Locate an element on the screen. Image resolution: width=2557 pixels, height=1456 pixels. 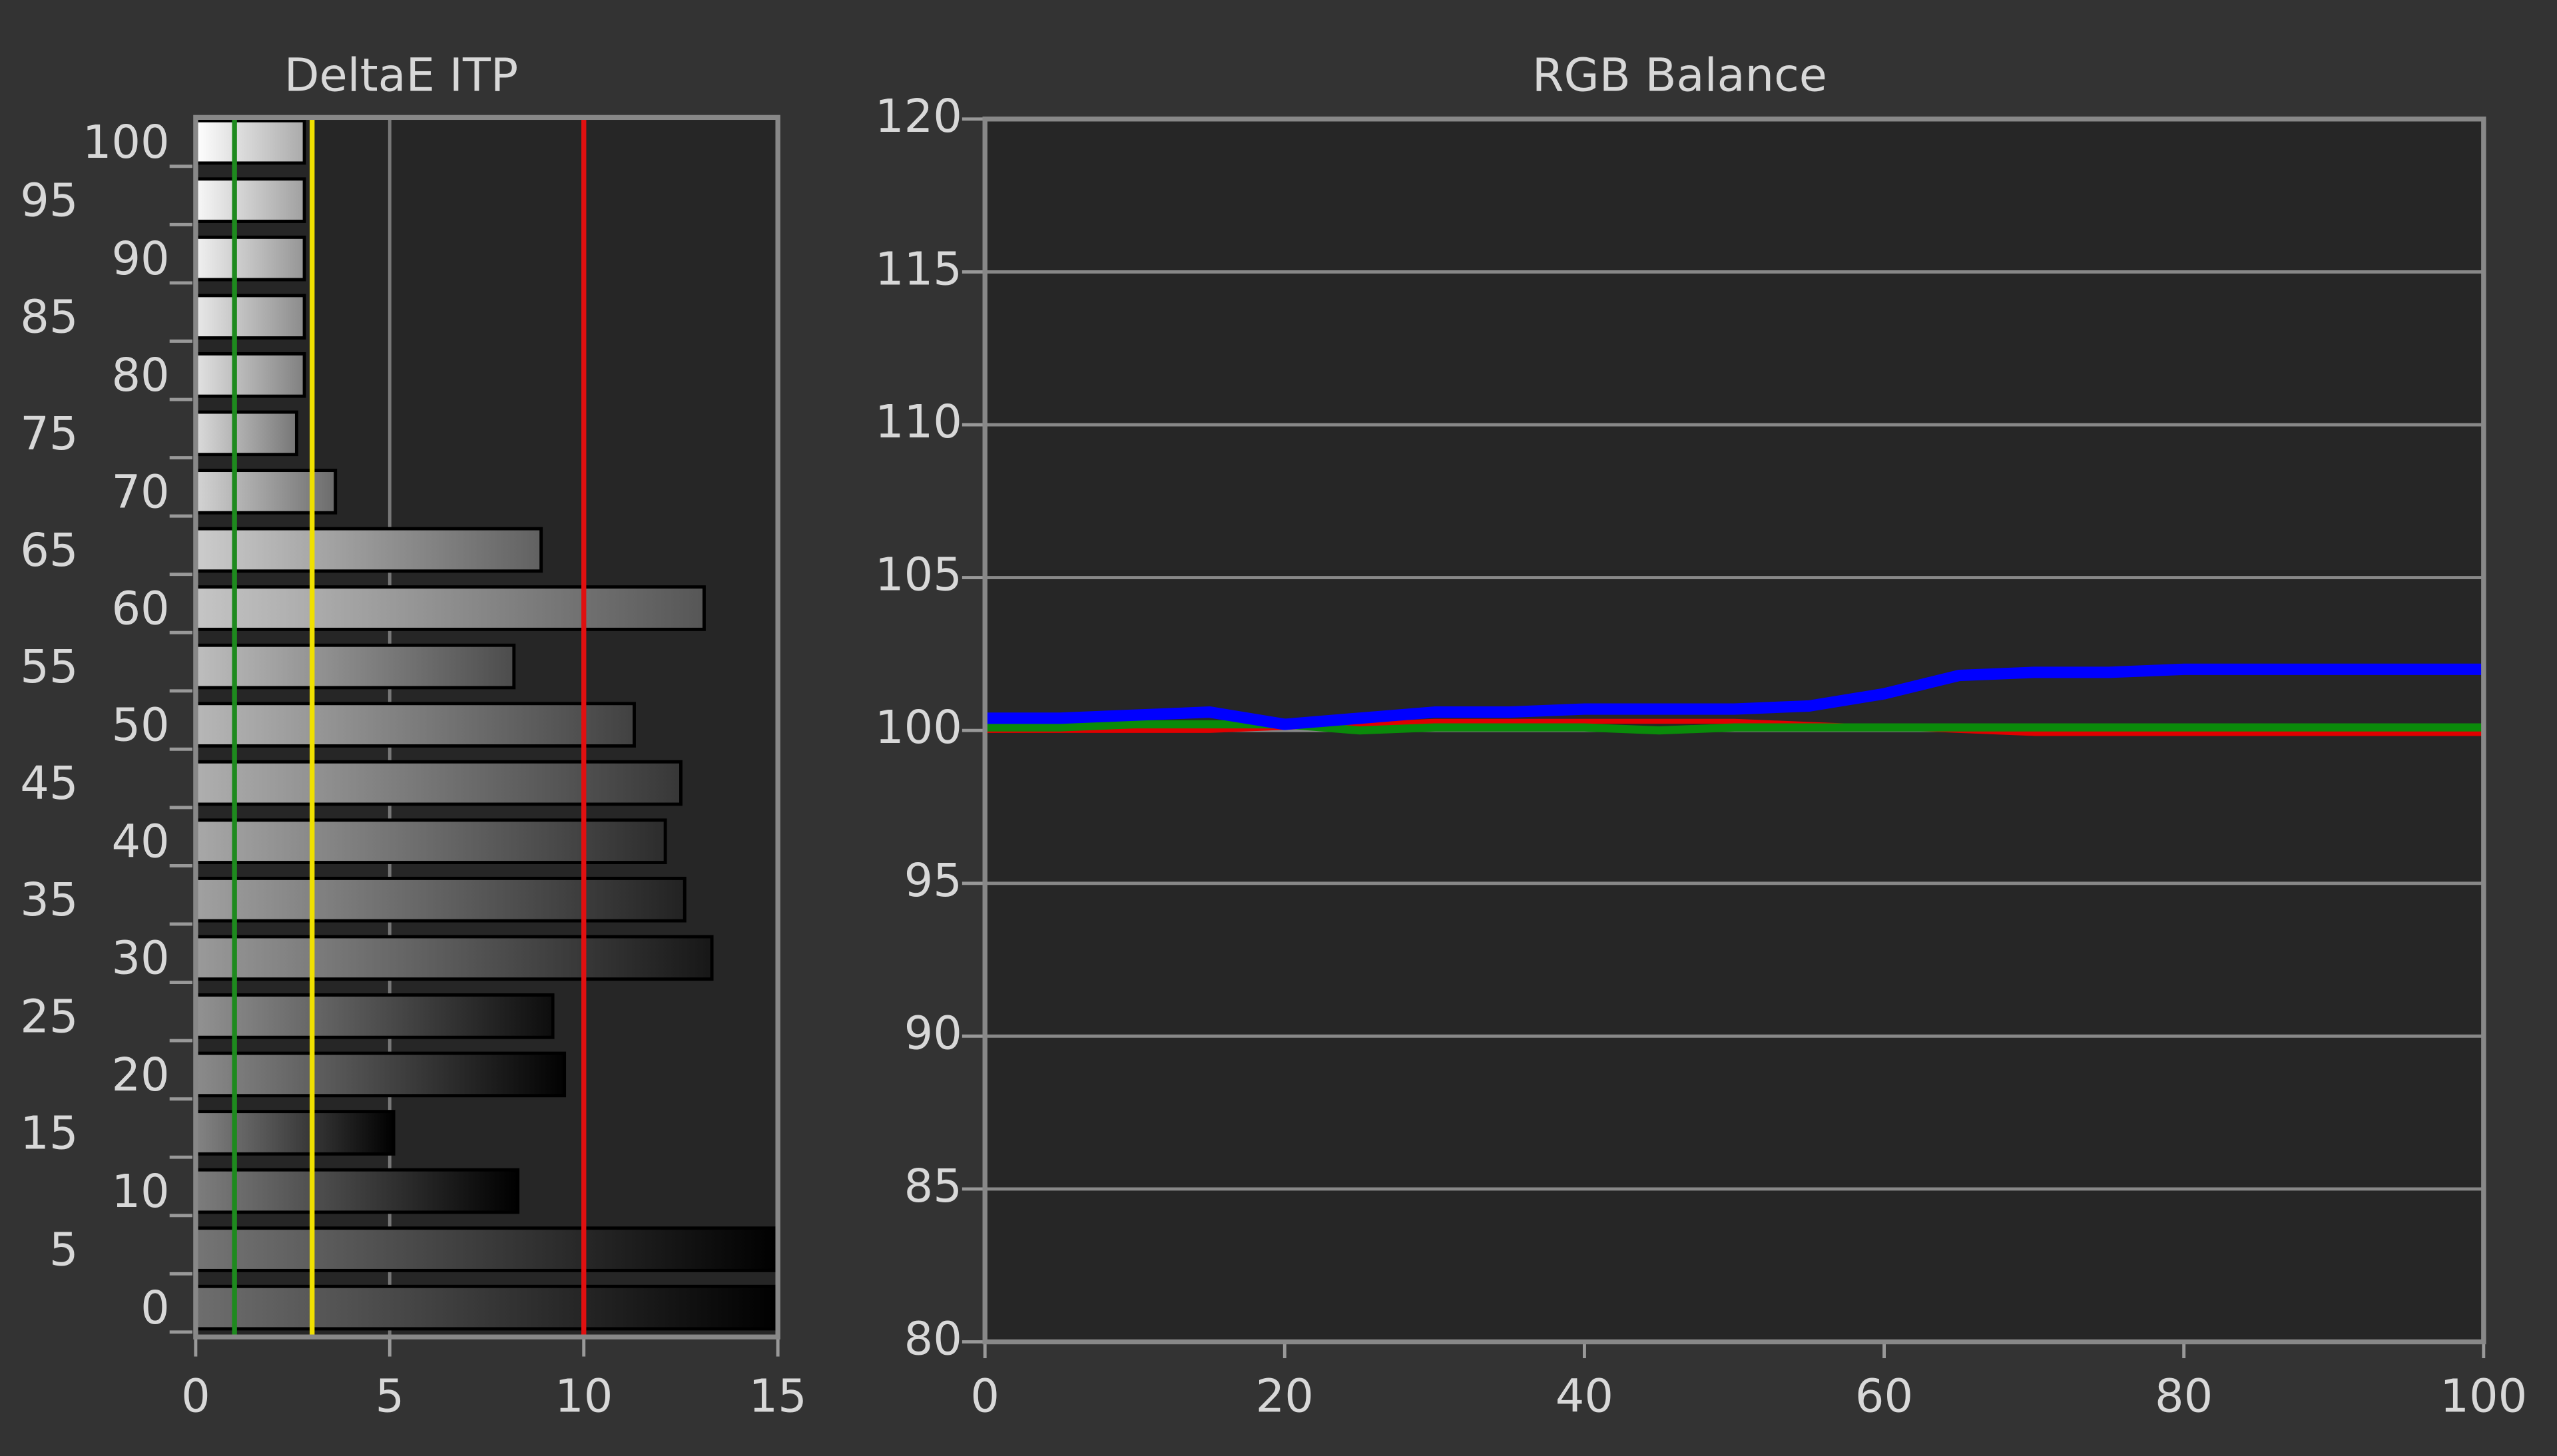
y-tick-label: 55 is located at coordinates (49, 667).